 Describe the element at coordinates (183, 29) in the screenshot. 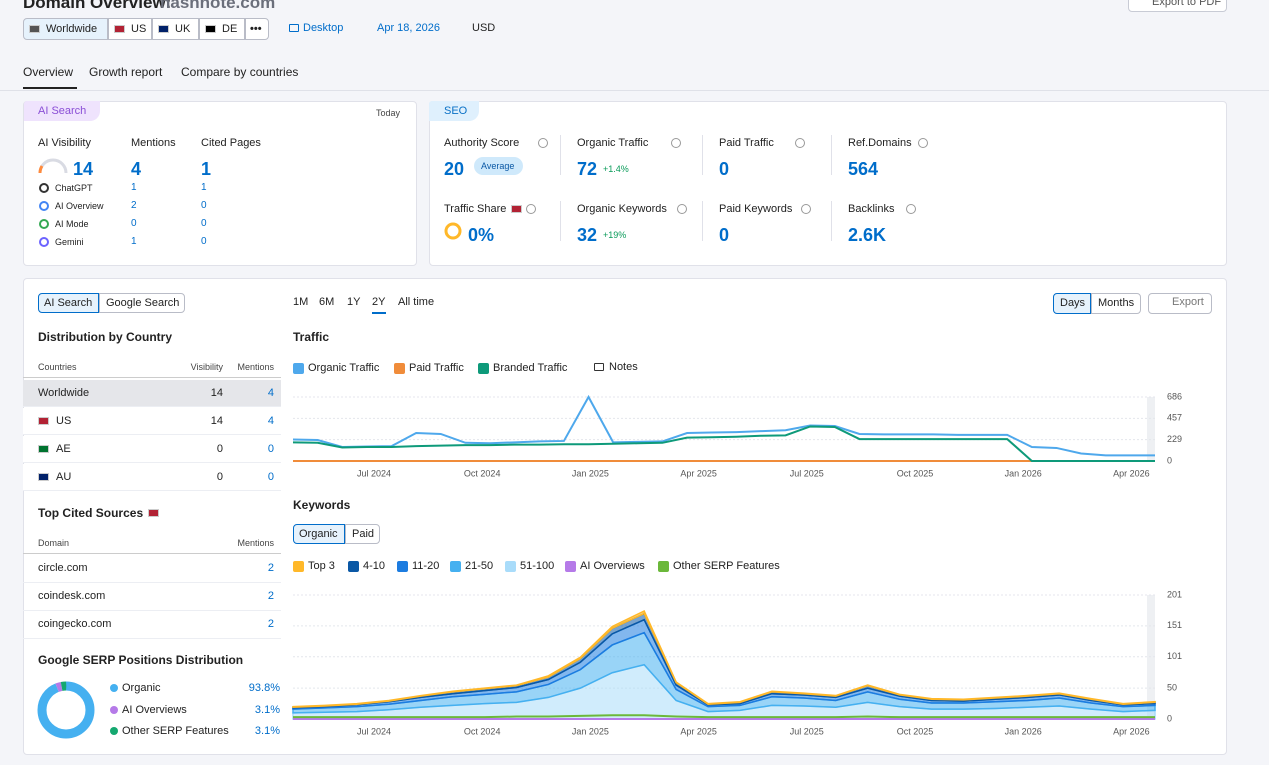

I see `region-label: UK` at that location.